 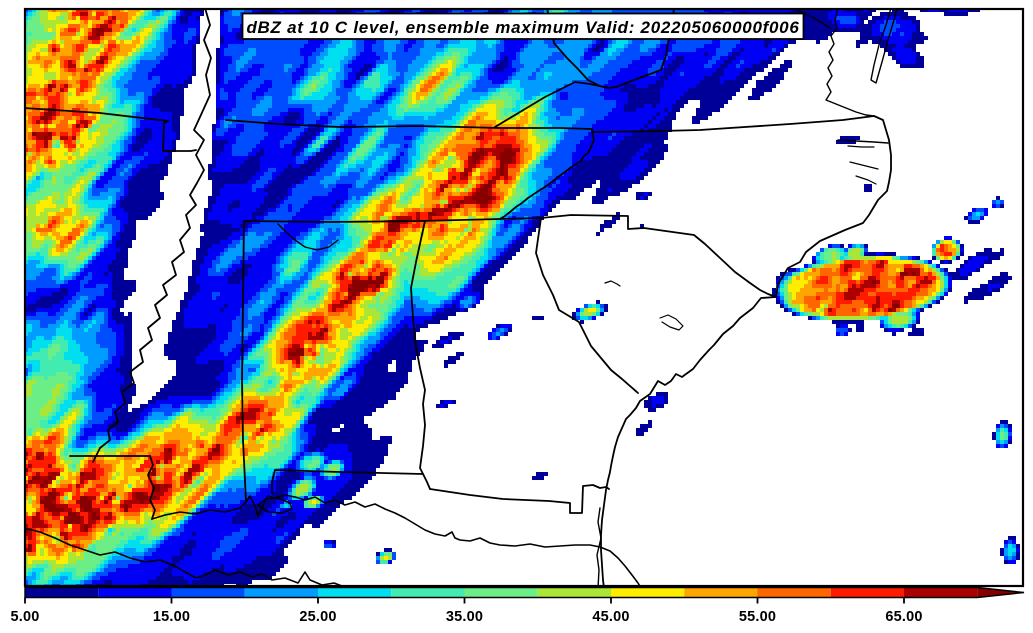 What do you see at coordinates (903, 617) in the screenshot?
I see `svg-text: 65.00` at bounding box center [903, 617].